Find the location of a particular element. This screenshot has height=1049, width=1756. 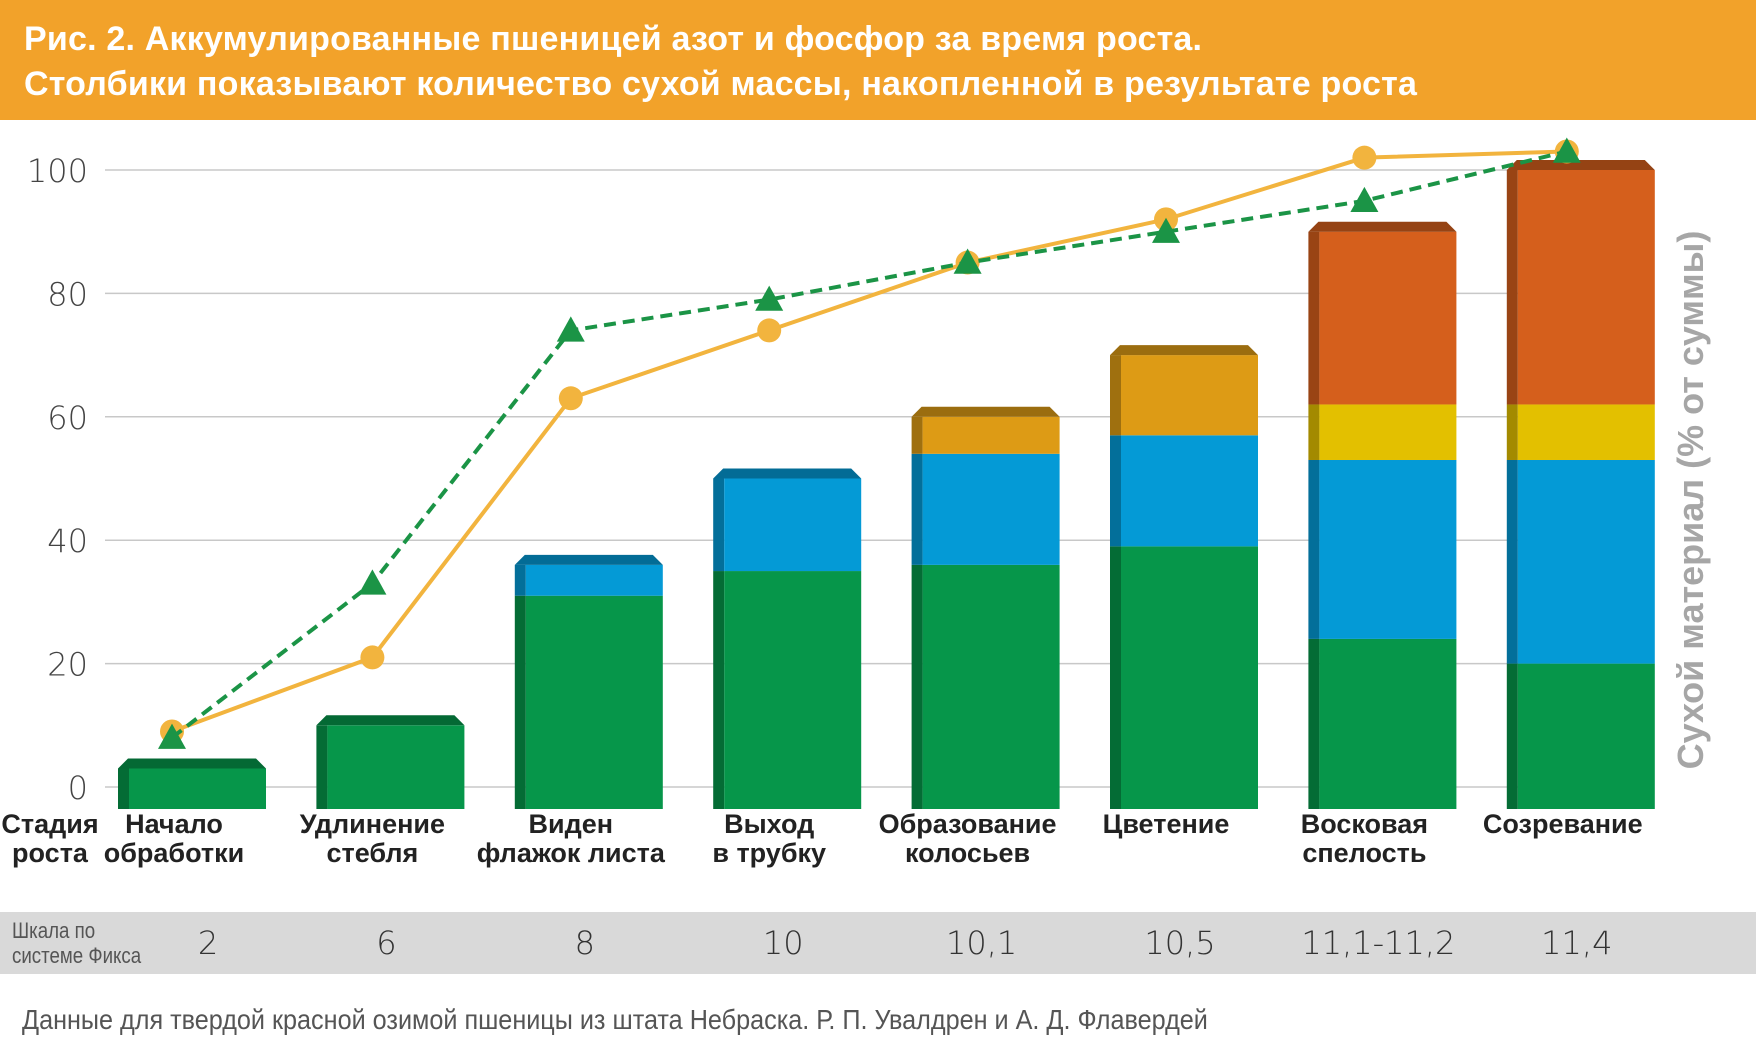

x-category-label: обработки is located at coordinates (174, 853).